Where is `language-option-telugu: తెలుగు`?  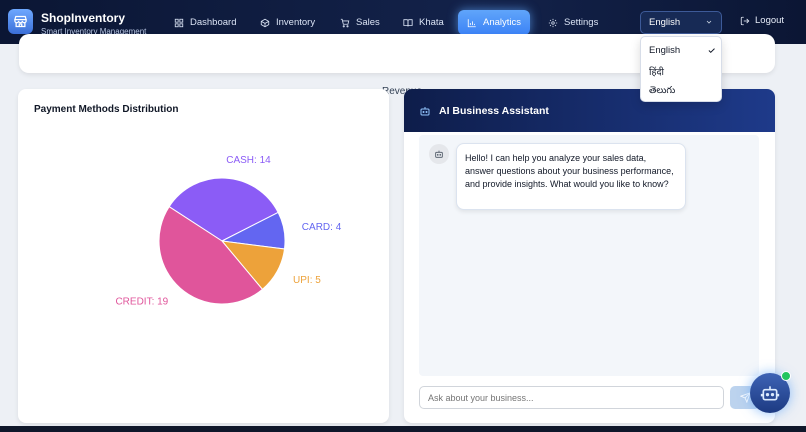
language-option-telugu: తెలుగు is located at coordinates (662, 90).